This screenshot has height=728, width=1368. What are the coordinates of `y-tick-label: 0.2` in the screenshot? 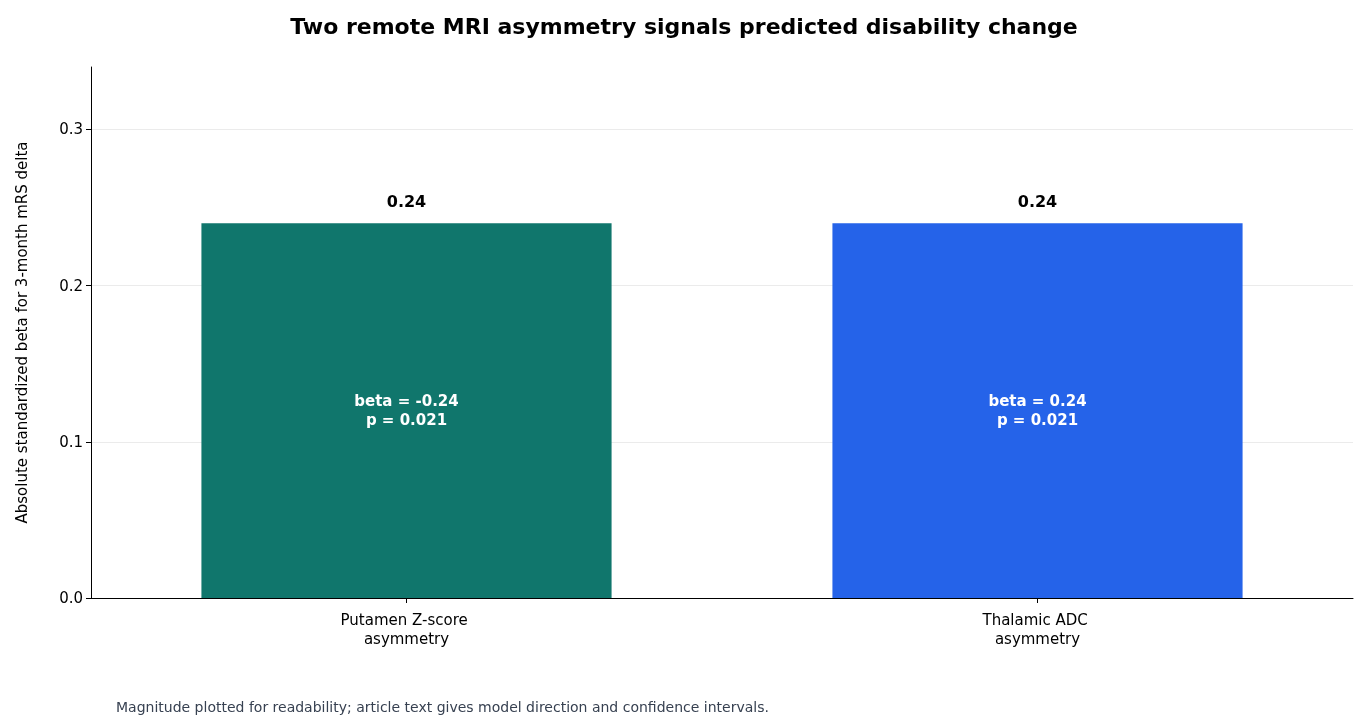 It's located at (71, 285).